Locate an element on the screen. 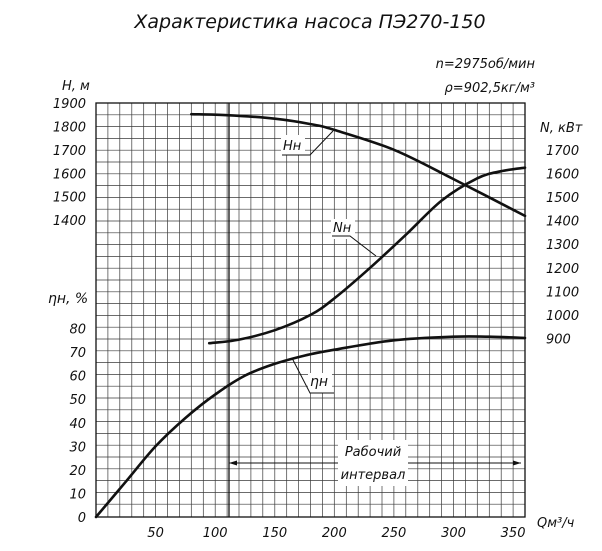 This screenshot has width=602, height=551. power-axis-label: N, кВт is located at coordinates (561, 128).